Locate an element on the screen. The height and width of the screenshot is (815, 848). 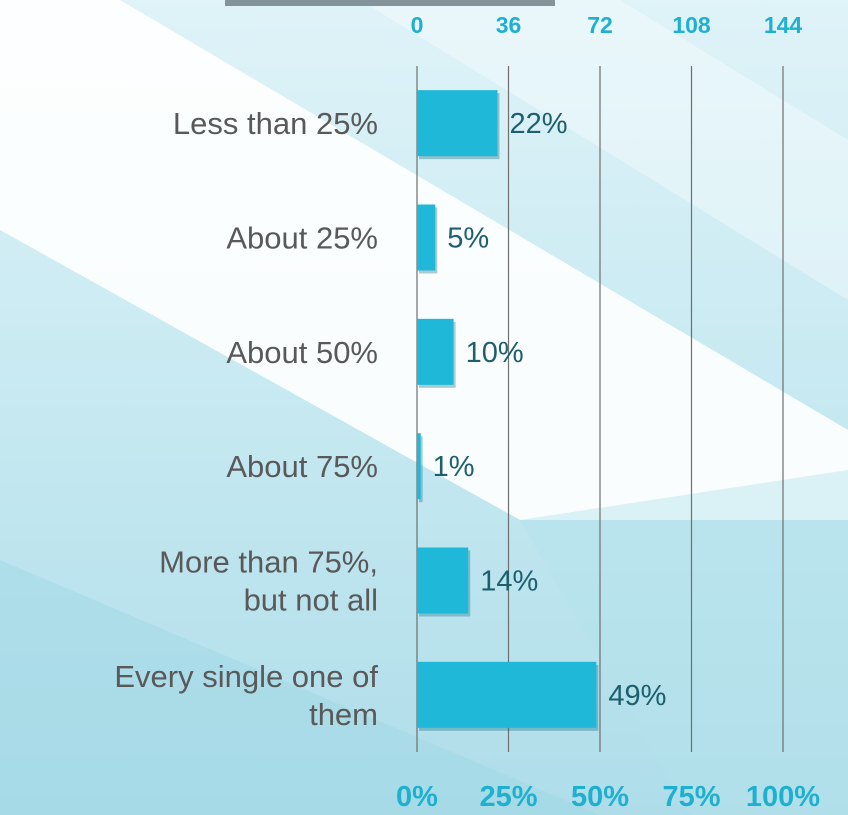
data-label: 5% is located at coordinates (468, 239).